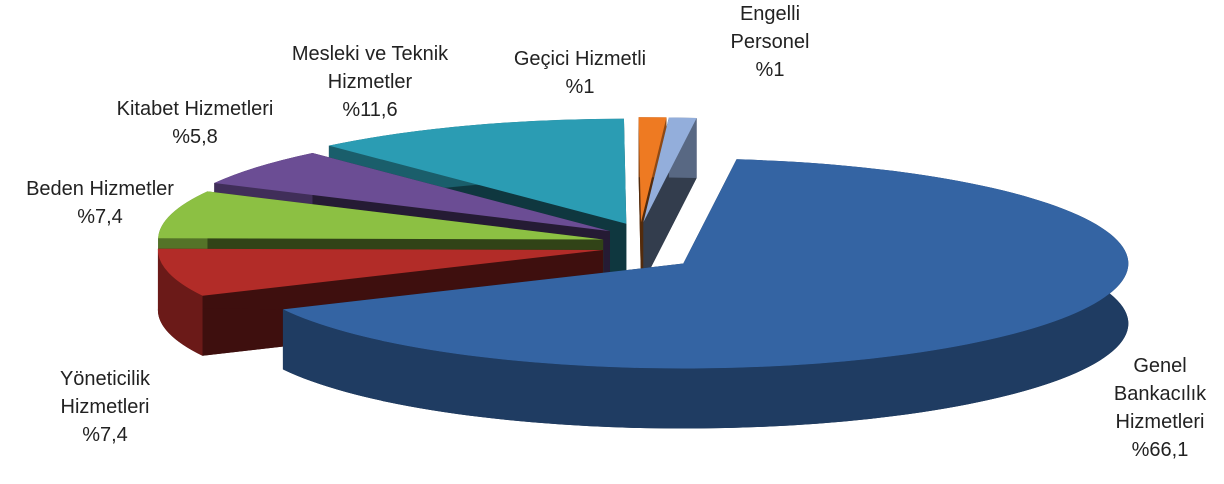  What do you see at coordinates (100, 189) in the screenshot?
I see `category-name: Beden Hizmetler` at bounding box center [100, 189].